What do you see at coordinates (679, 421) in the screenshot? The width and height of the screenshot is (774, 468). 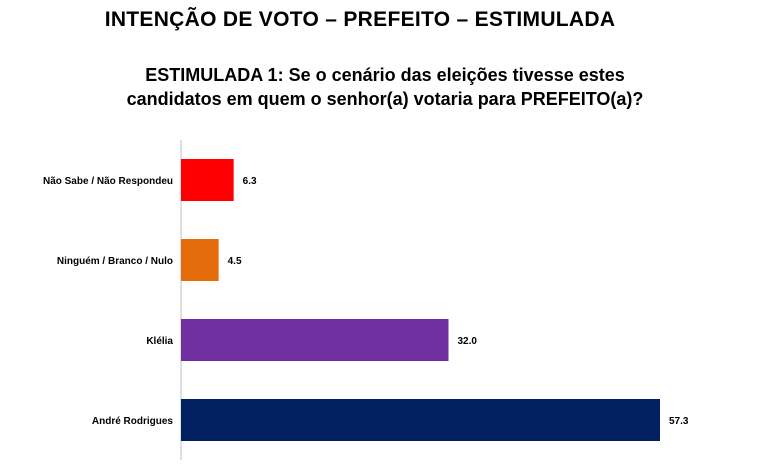 I see `value-label-3: 57.3` at bounding box center [679, 421].